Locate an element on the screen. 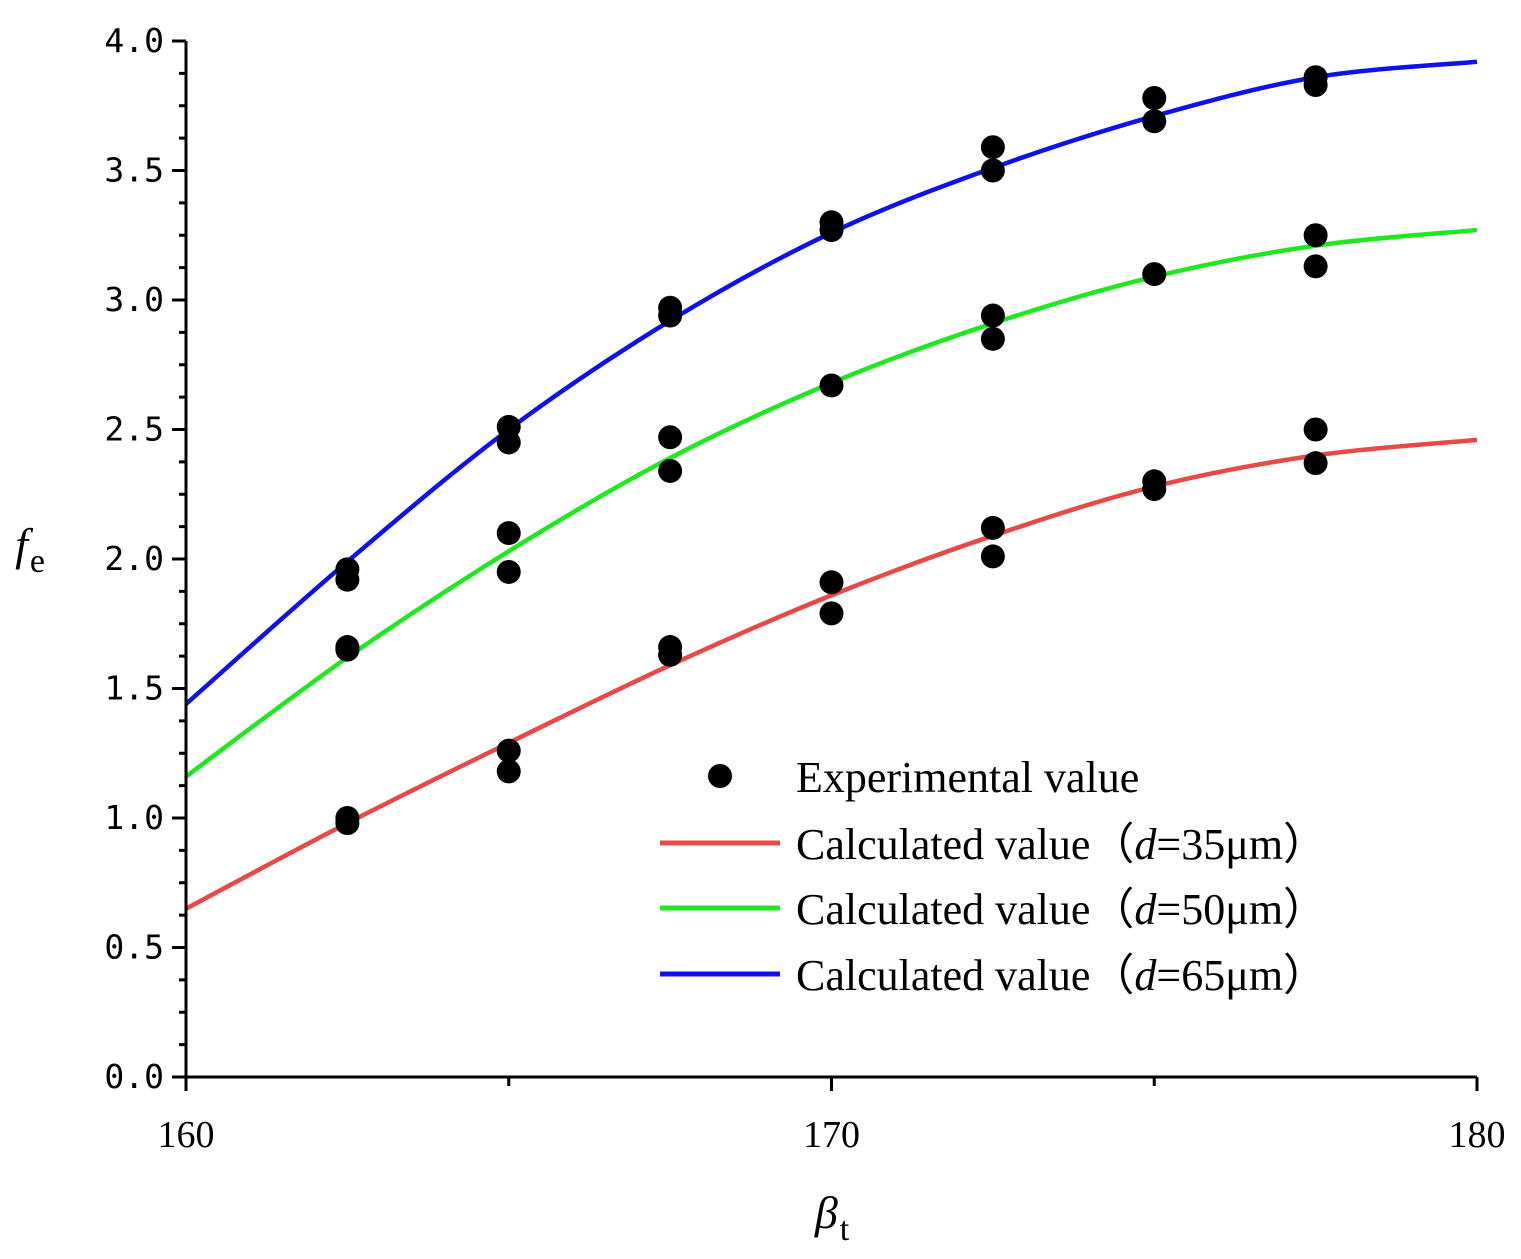  legend-label-d35: Calculated value（d=35μm） is located at coordinates (1061, 844).